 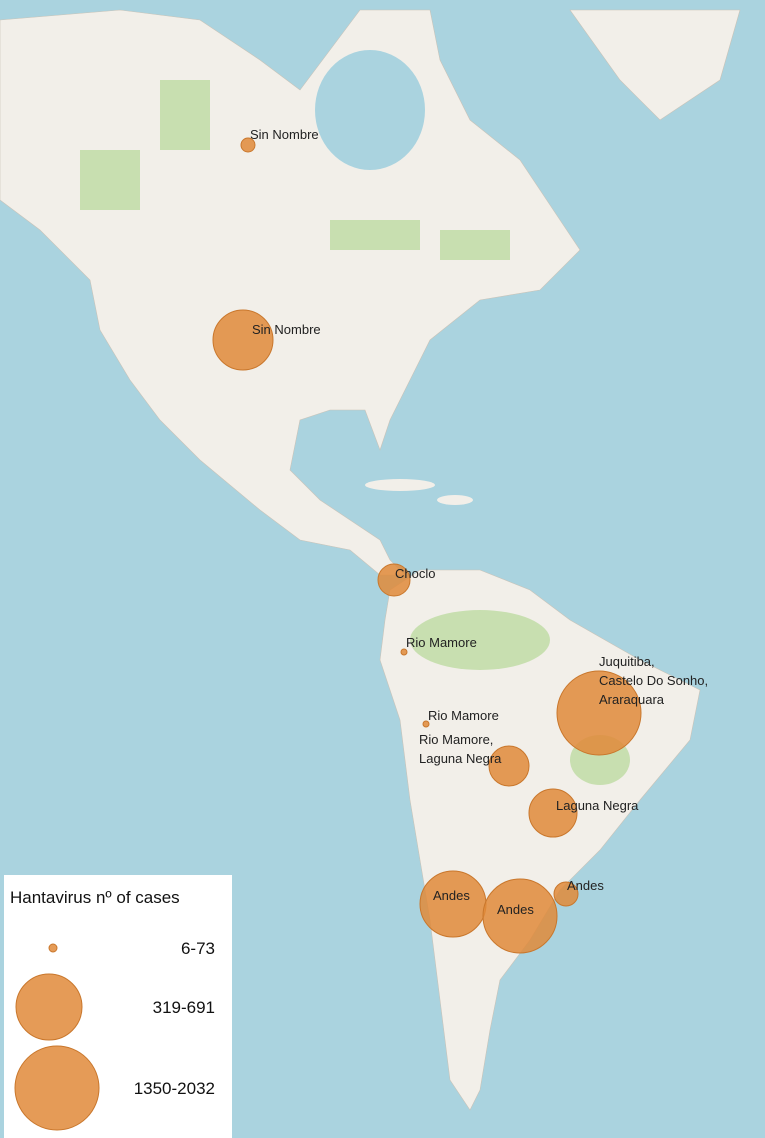 I want to click on legend-label: 319-691, so click(x=184, y=1007).